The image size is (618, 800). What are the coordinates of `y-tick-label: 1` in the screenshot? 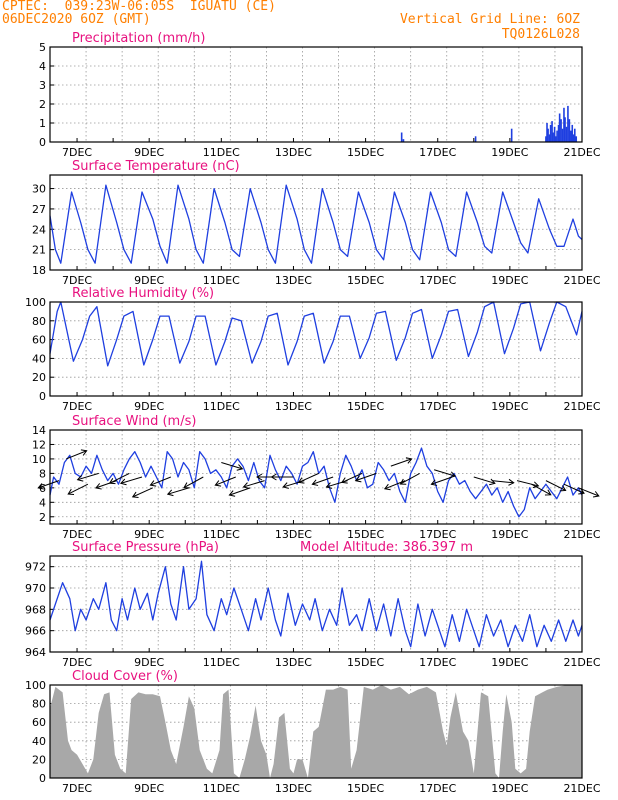 It's located at (42, 123).